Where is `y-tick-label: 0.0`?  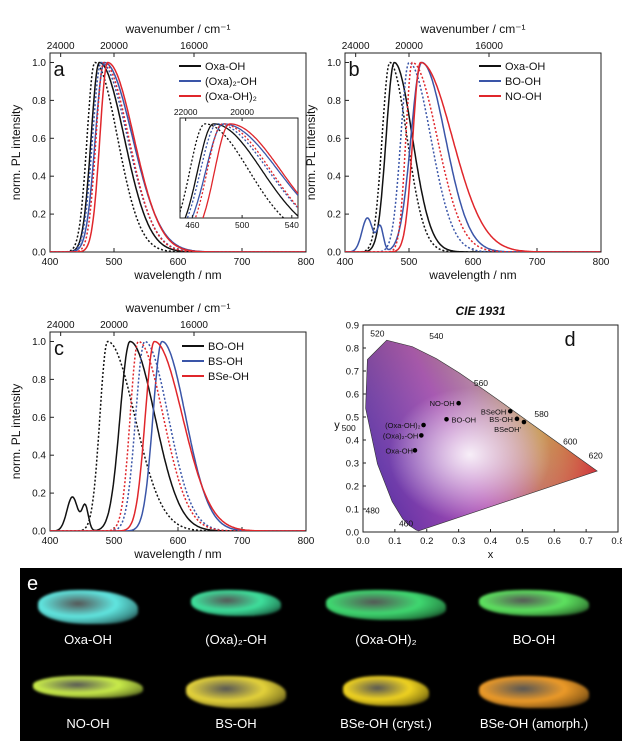 y-tick-label: 0.0 is located at coordinates (334, 253).